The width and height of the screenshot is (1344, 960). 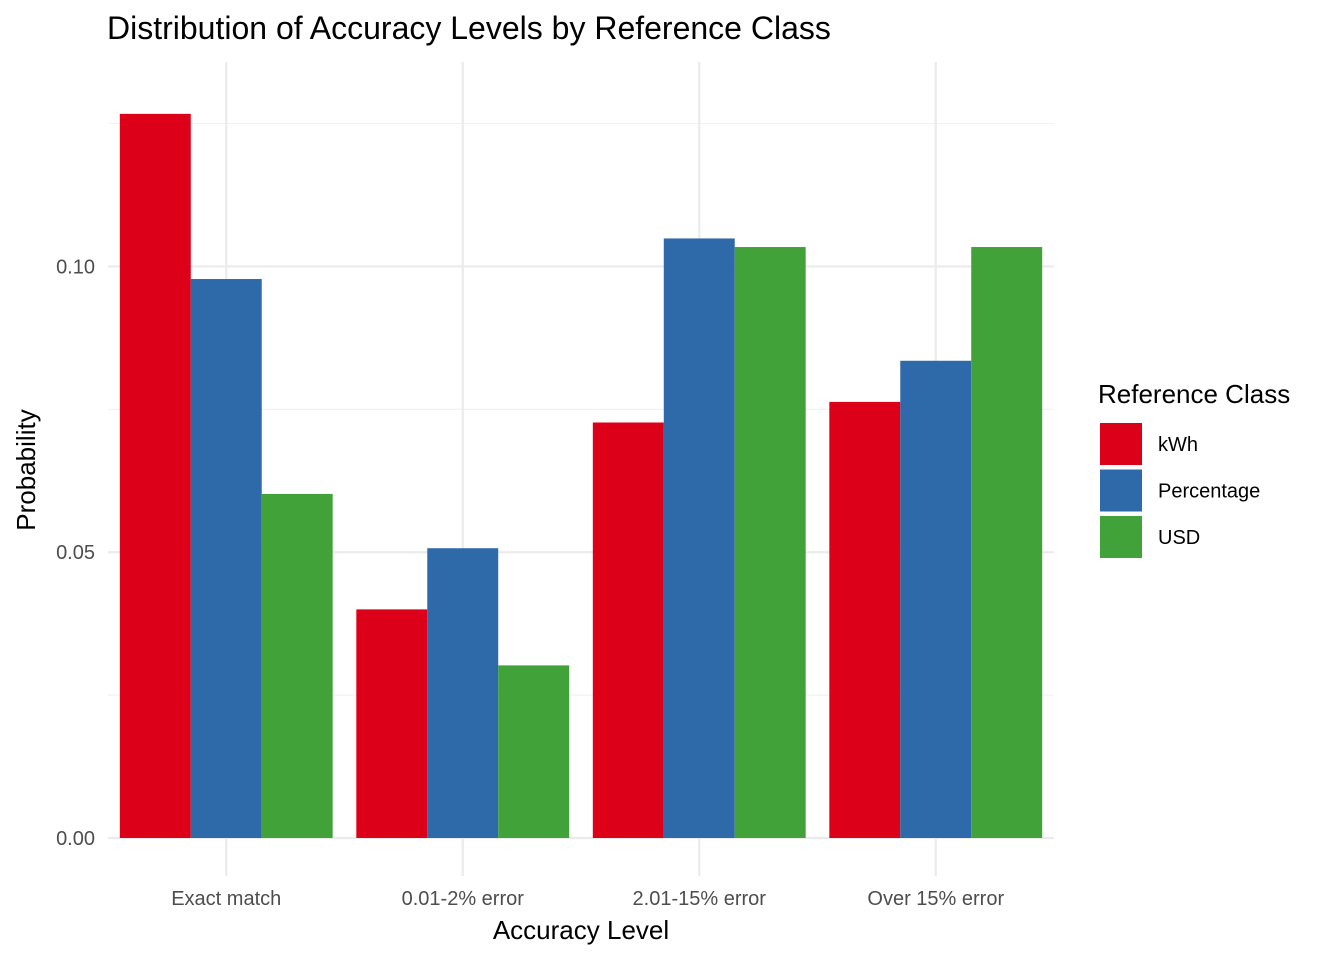 I want to click on legend-title: Reference Class, so click(x=1194, y=394).